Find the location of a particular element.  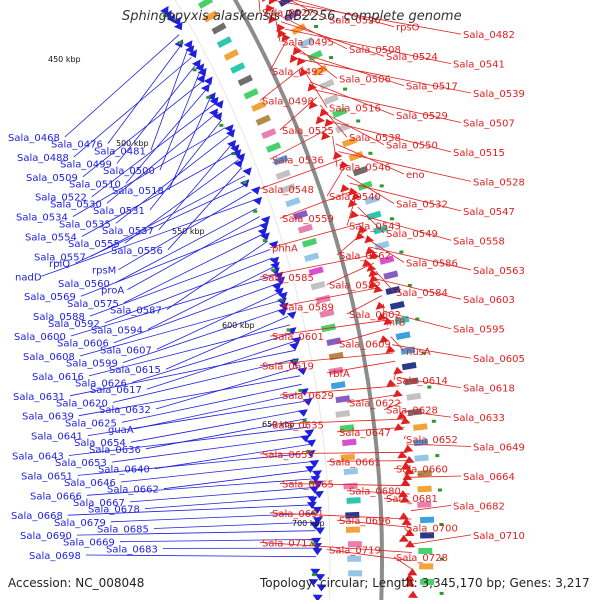

reverse-gene-label: Sala_0586 is located at coordinates (432, 263).